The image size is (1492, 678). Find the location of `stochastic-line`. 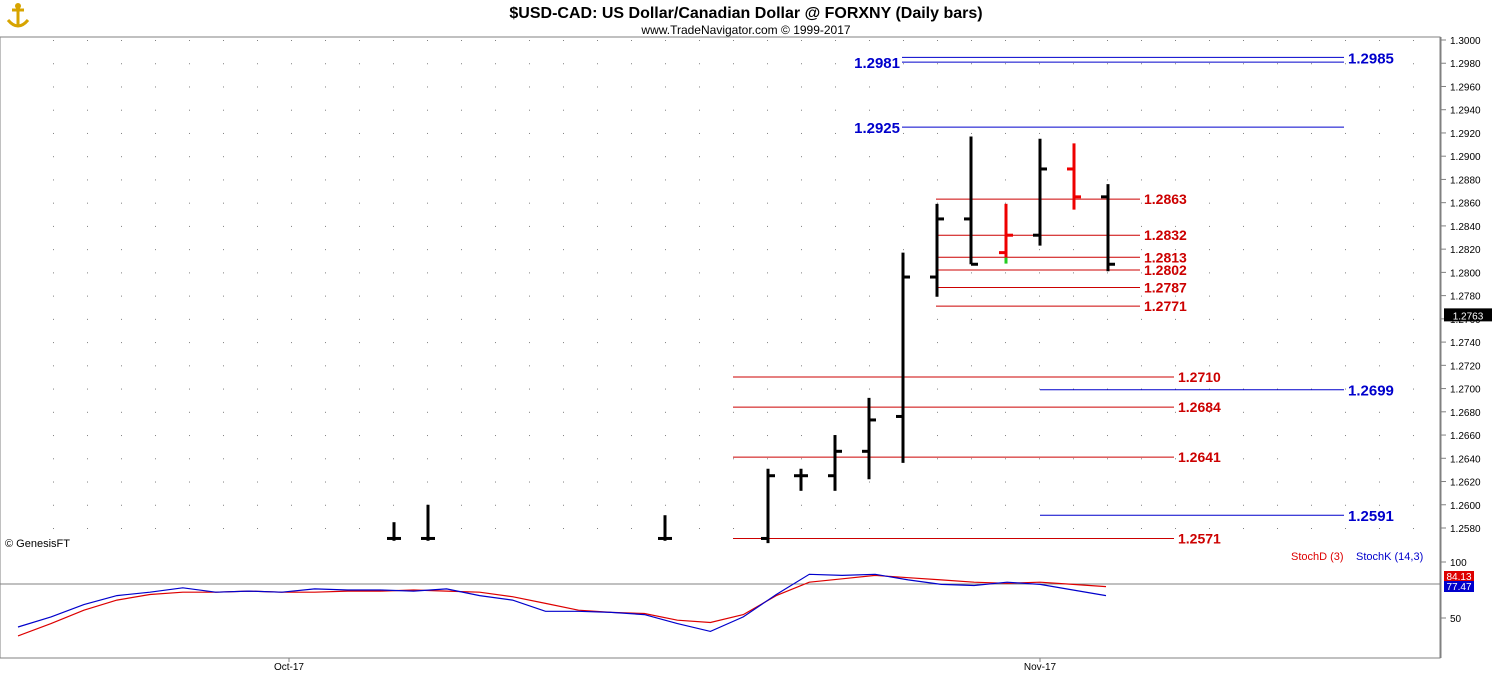

stochastic-line is located at coordinates (562, 603).